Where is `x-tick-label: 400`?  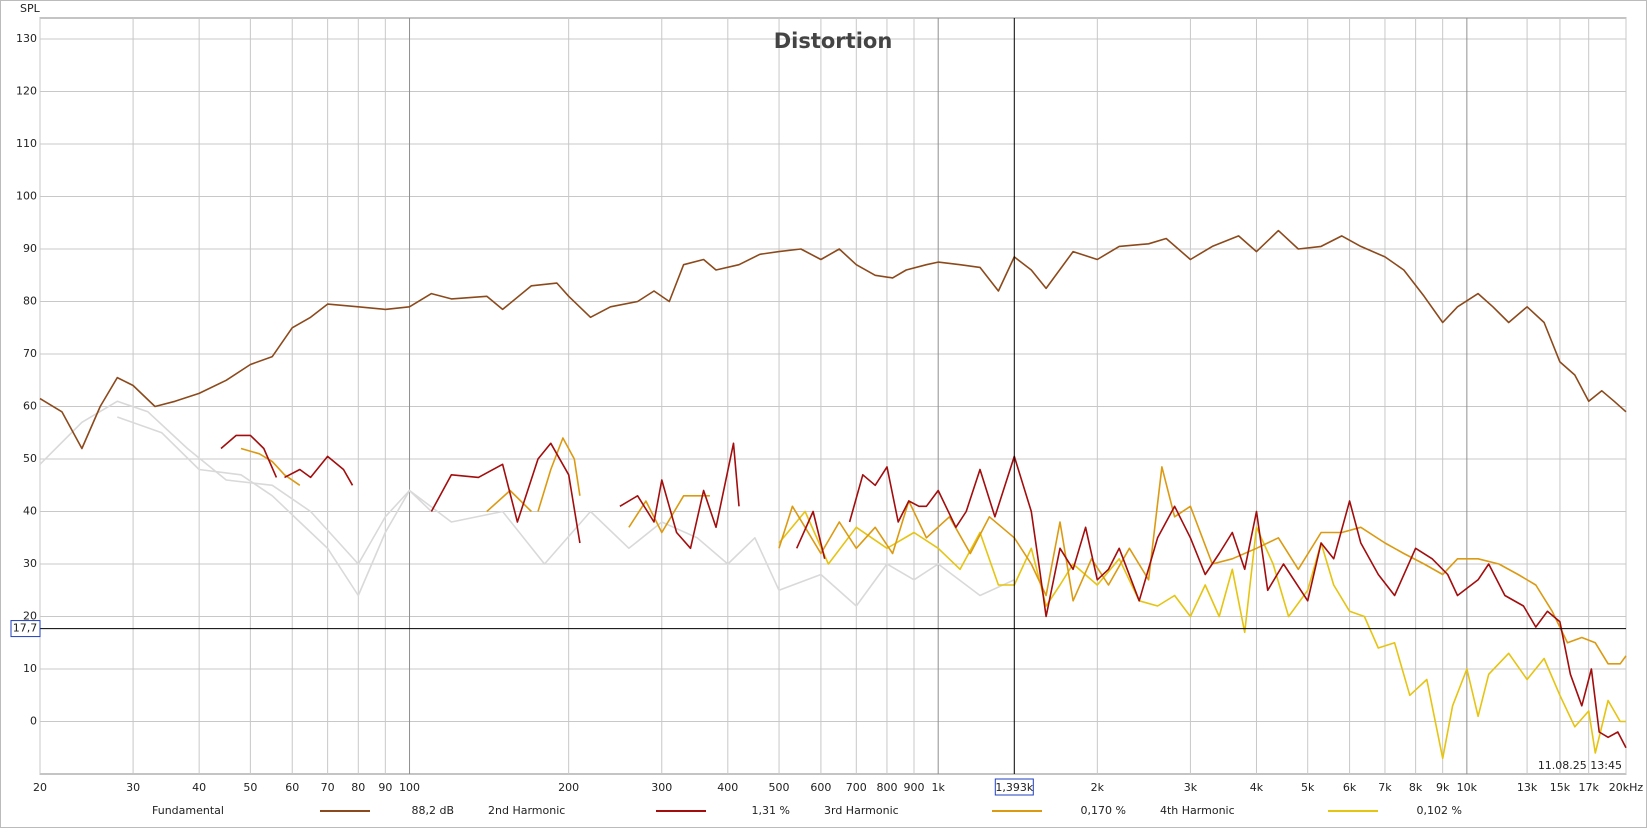
x-tick-label: 400 is located at coordinates (727, 787).